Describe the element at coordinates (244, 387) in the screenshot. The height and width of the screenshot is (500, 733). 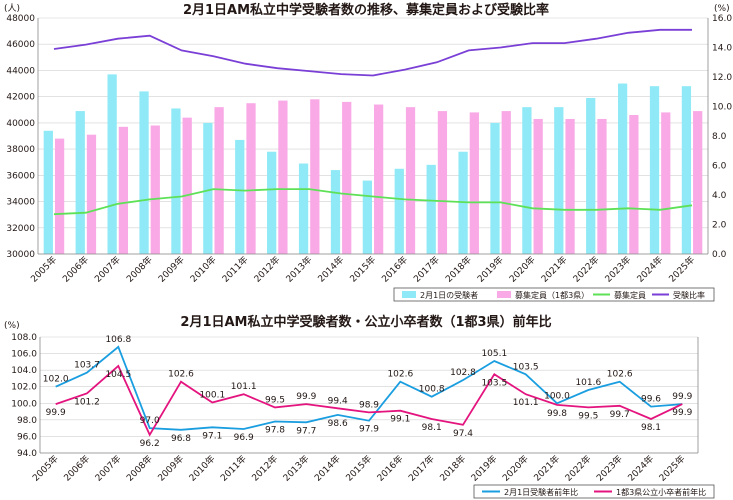
I see `data-label-graduate-yoy: 101.1` at that location.